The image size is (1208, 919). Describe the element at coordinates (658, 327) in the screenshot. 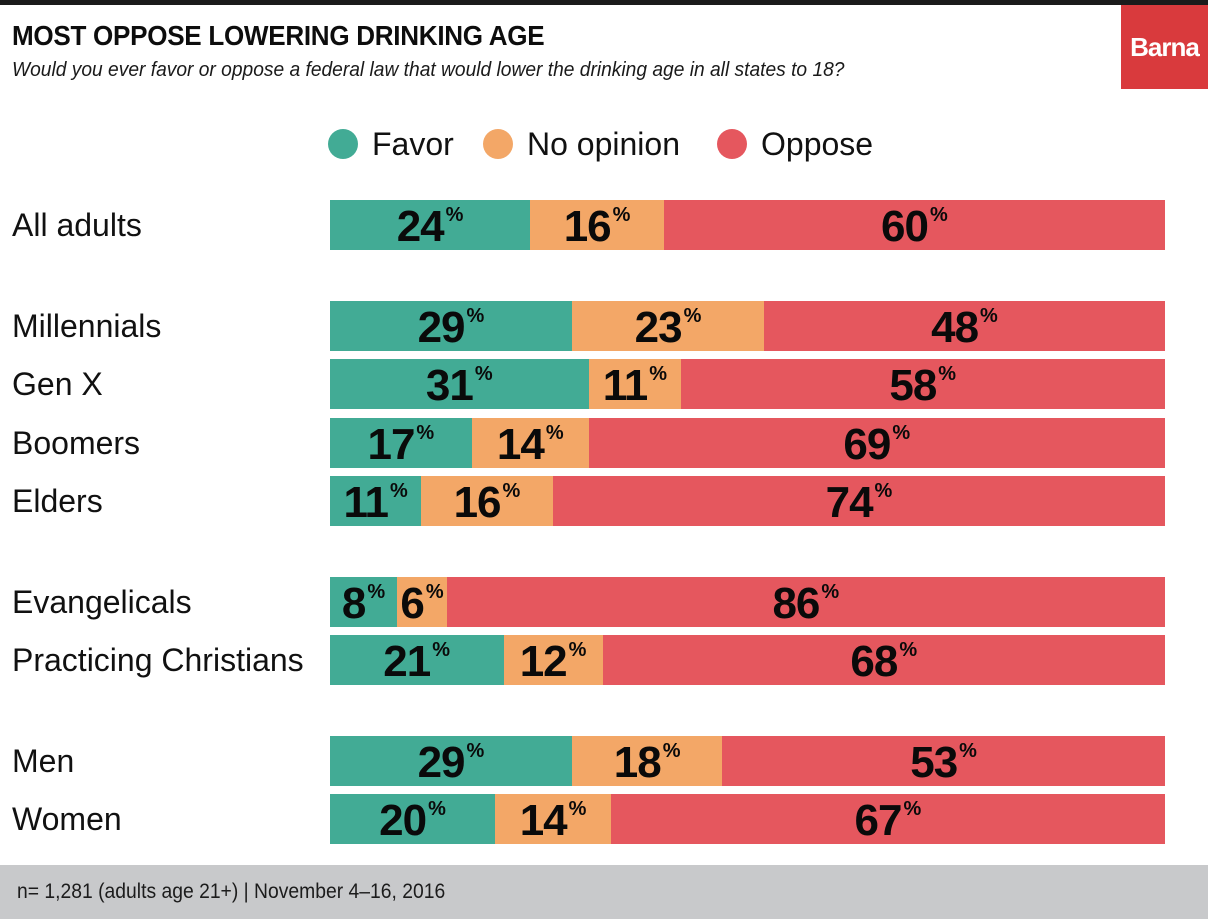

I see `data-label-value: 23` at that location.